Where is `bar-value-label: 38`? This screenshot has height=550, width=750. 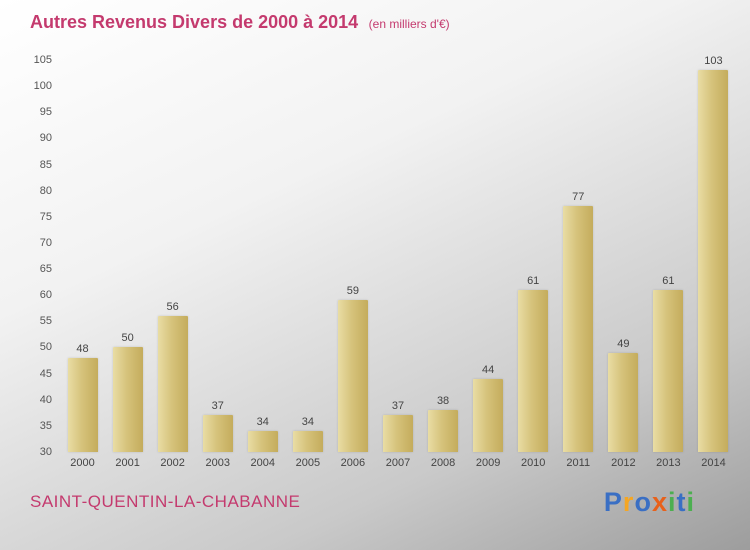 bar-value-label: 38 is located at coordinates (443, 401).